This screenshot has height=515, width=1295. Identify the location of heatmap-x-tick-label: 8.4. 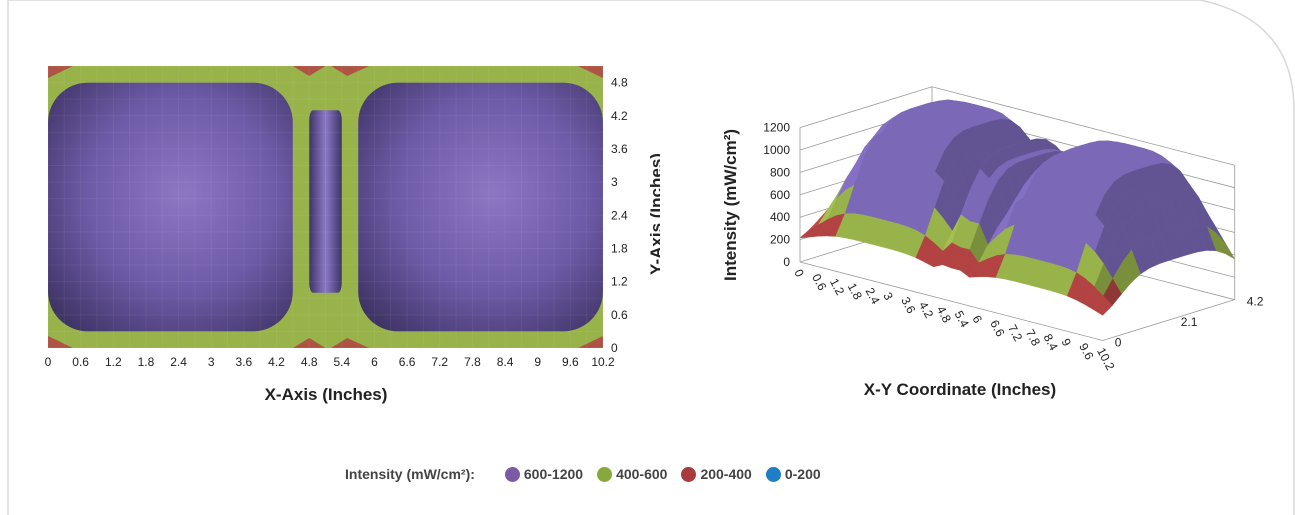
(505, 362).